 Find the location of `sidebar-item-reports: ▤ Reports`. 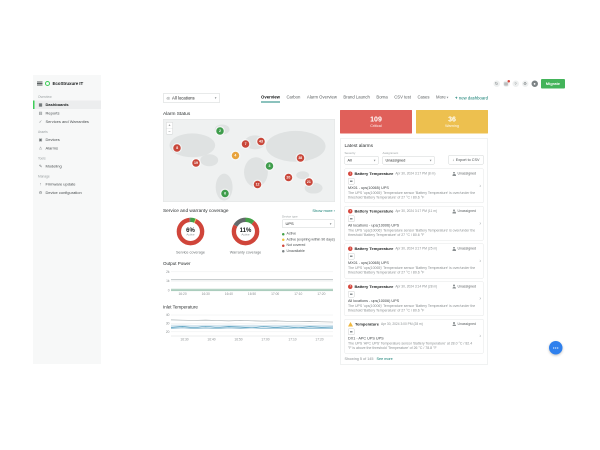

sidebar-item-reports: ▤ Reports is located at coordinates (67, 113).